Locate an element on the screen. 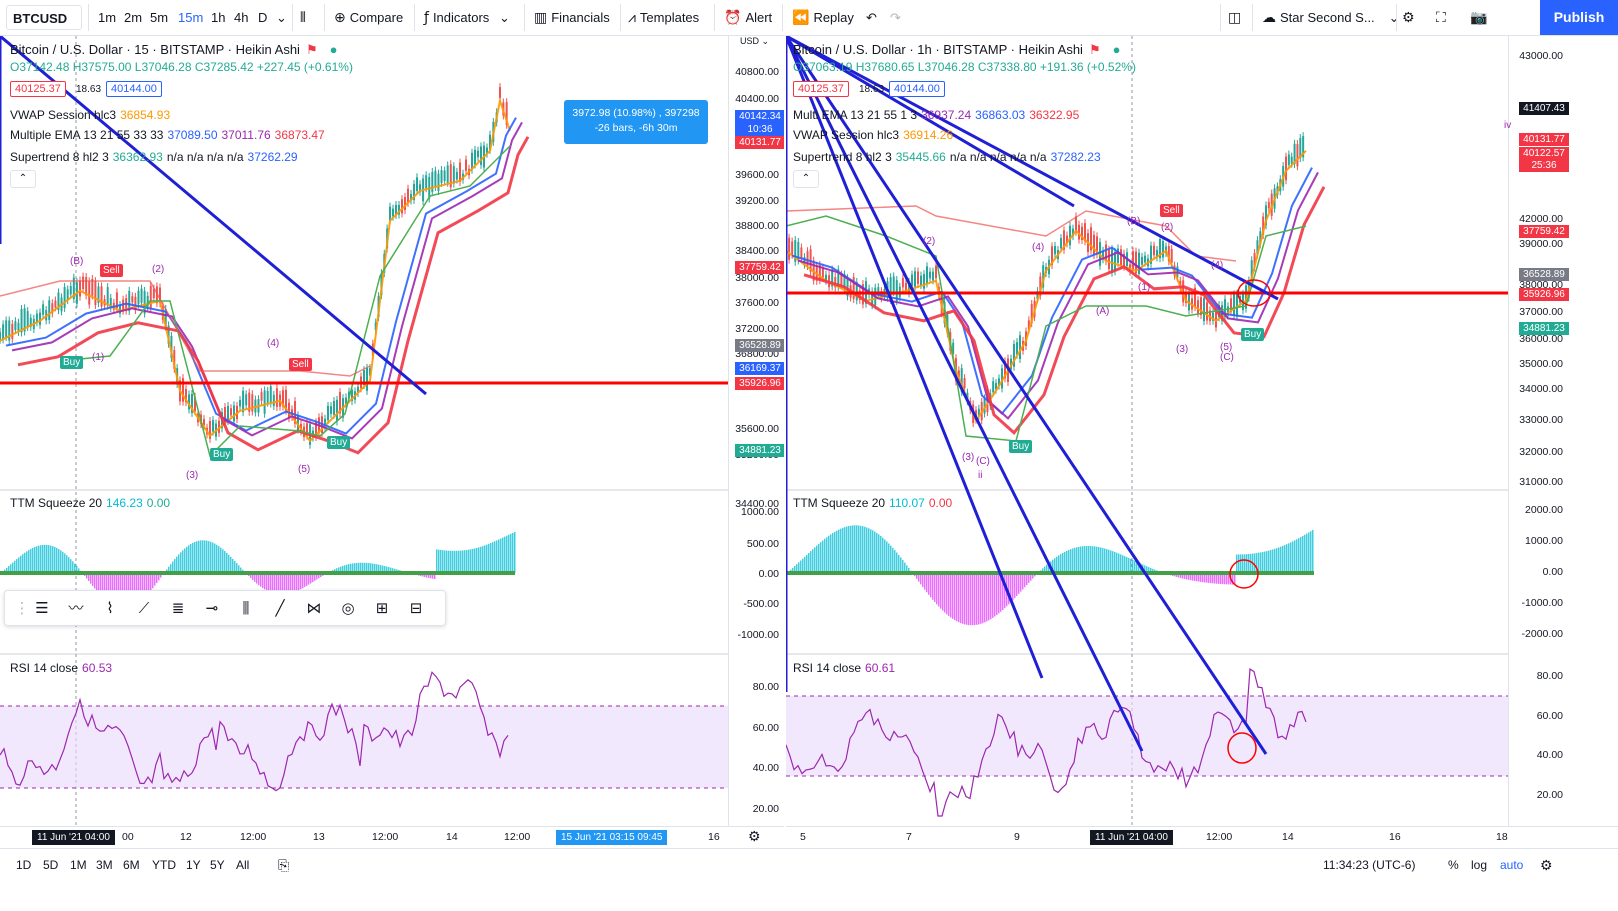 This screenshot has width=1618, height=911. rsi-legend: RSI 14 close 60.61 is located at coordinates (844, 668).